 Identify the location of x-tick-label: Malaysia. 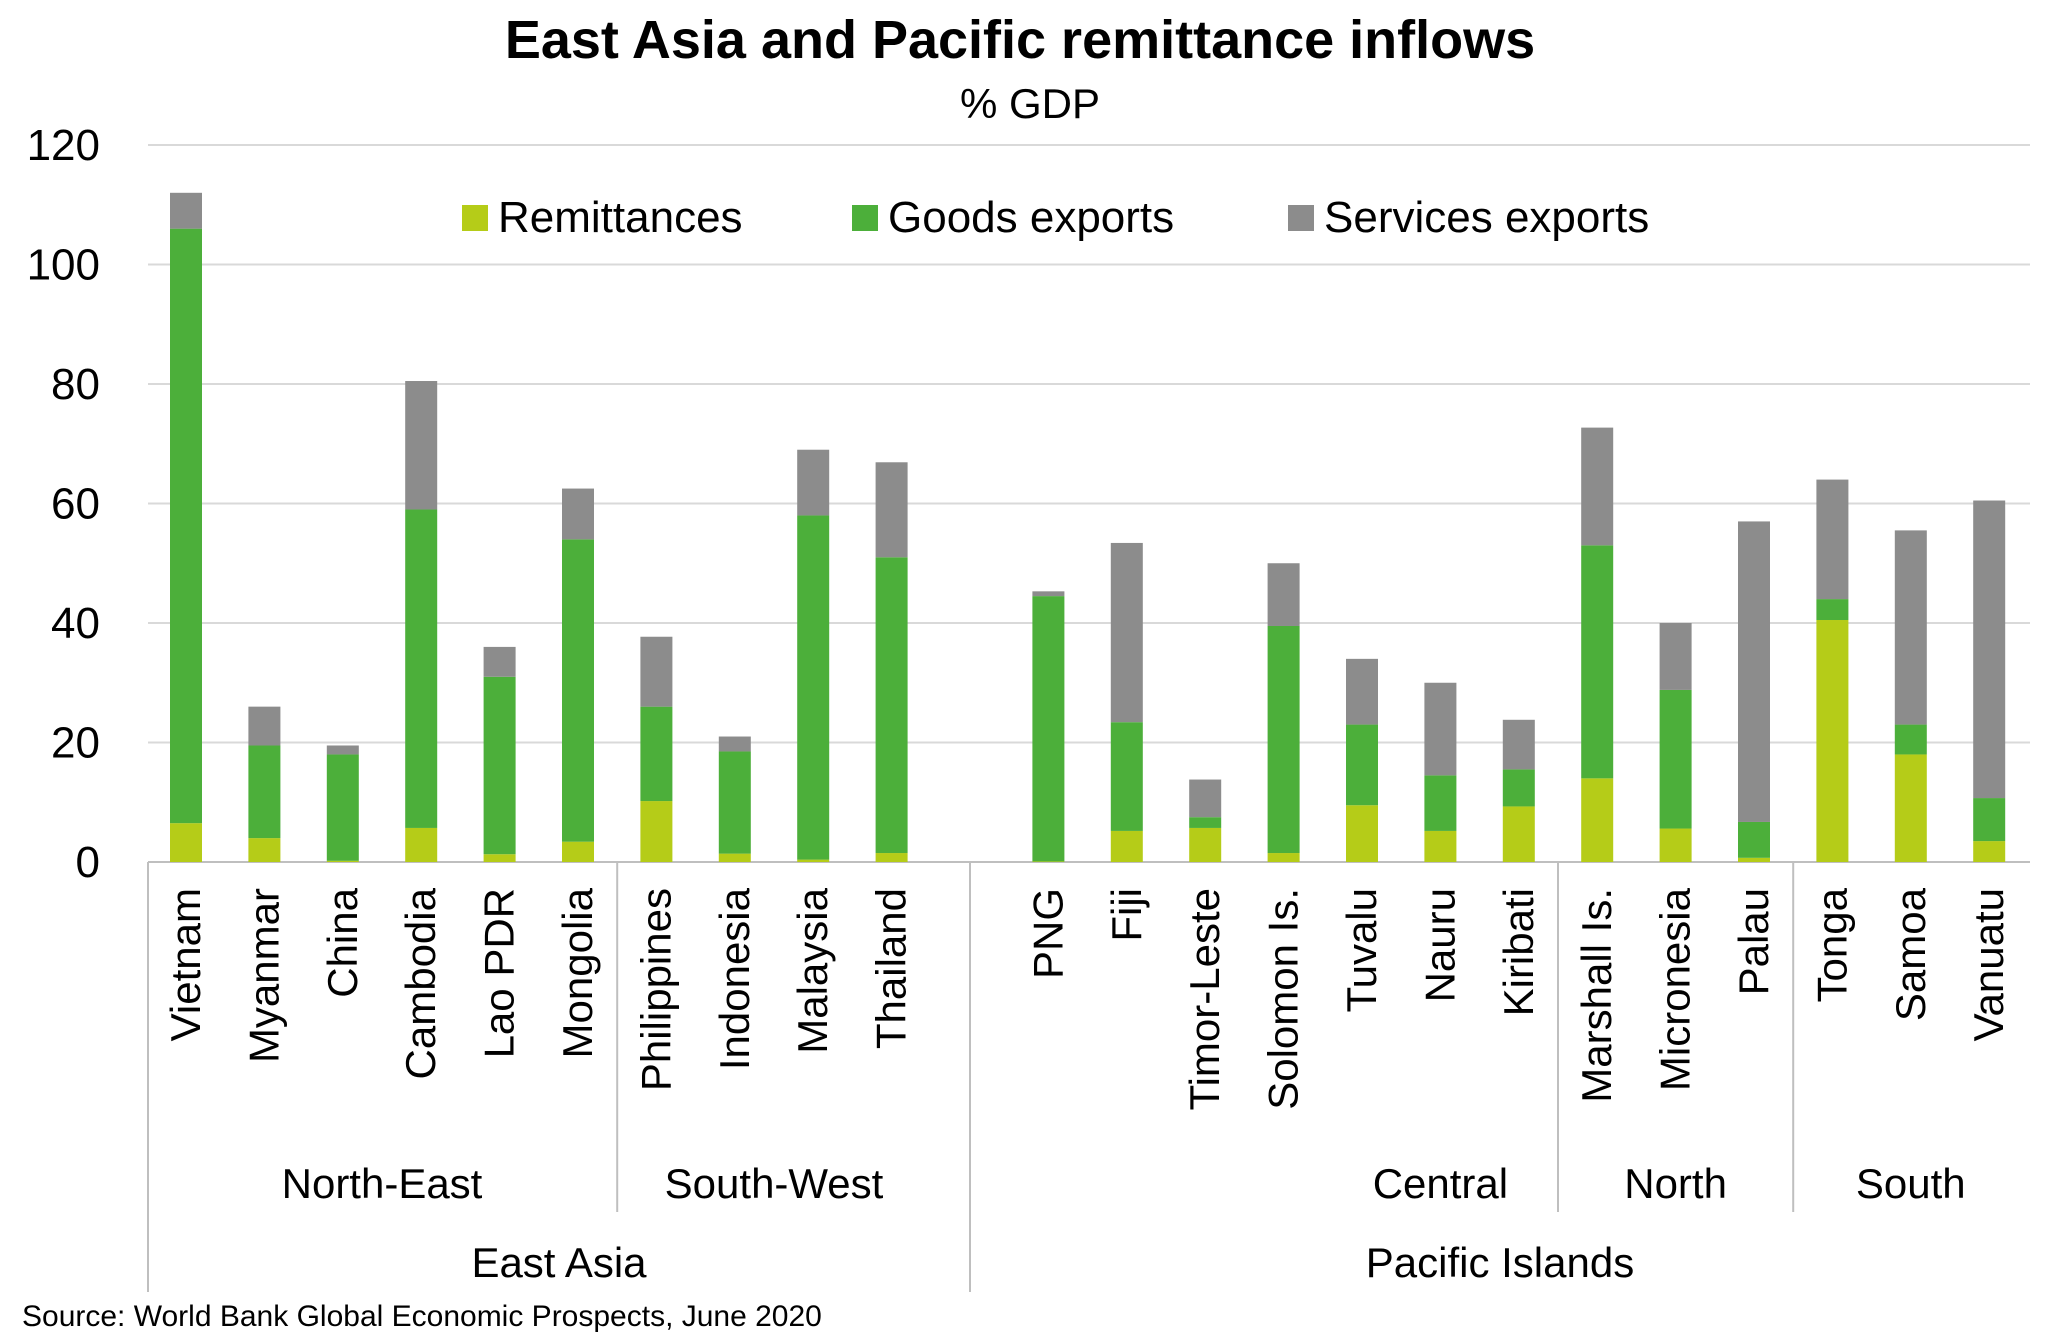
(812, 970).